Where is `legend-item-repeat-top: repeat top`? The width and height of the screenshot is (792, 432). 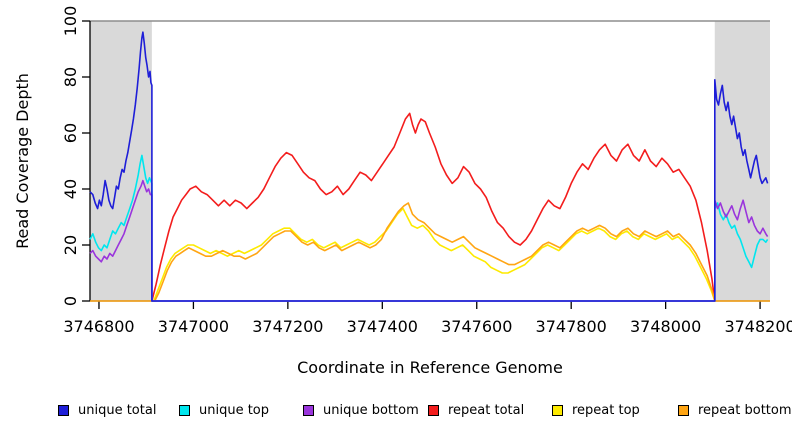
legend-item-repeat-top: repeat top is located at coordinates (596, 410).